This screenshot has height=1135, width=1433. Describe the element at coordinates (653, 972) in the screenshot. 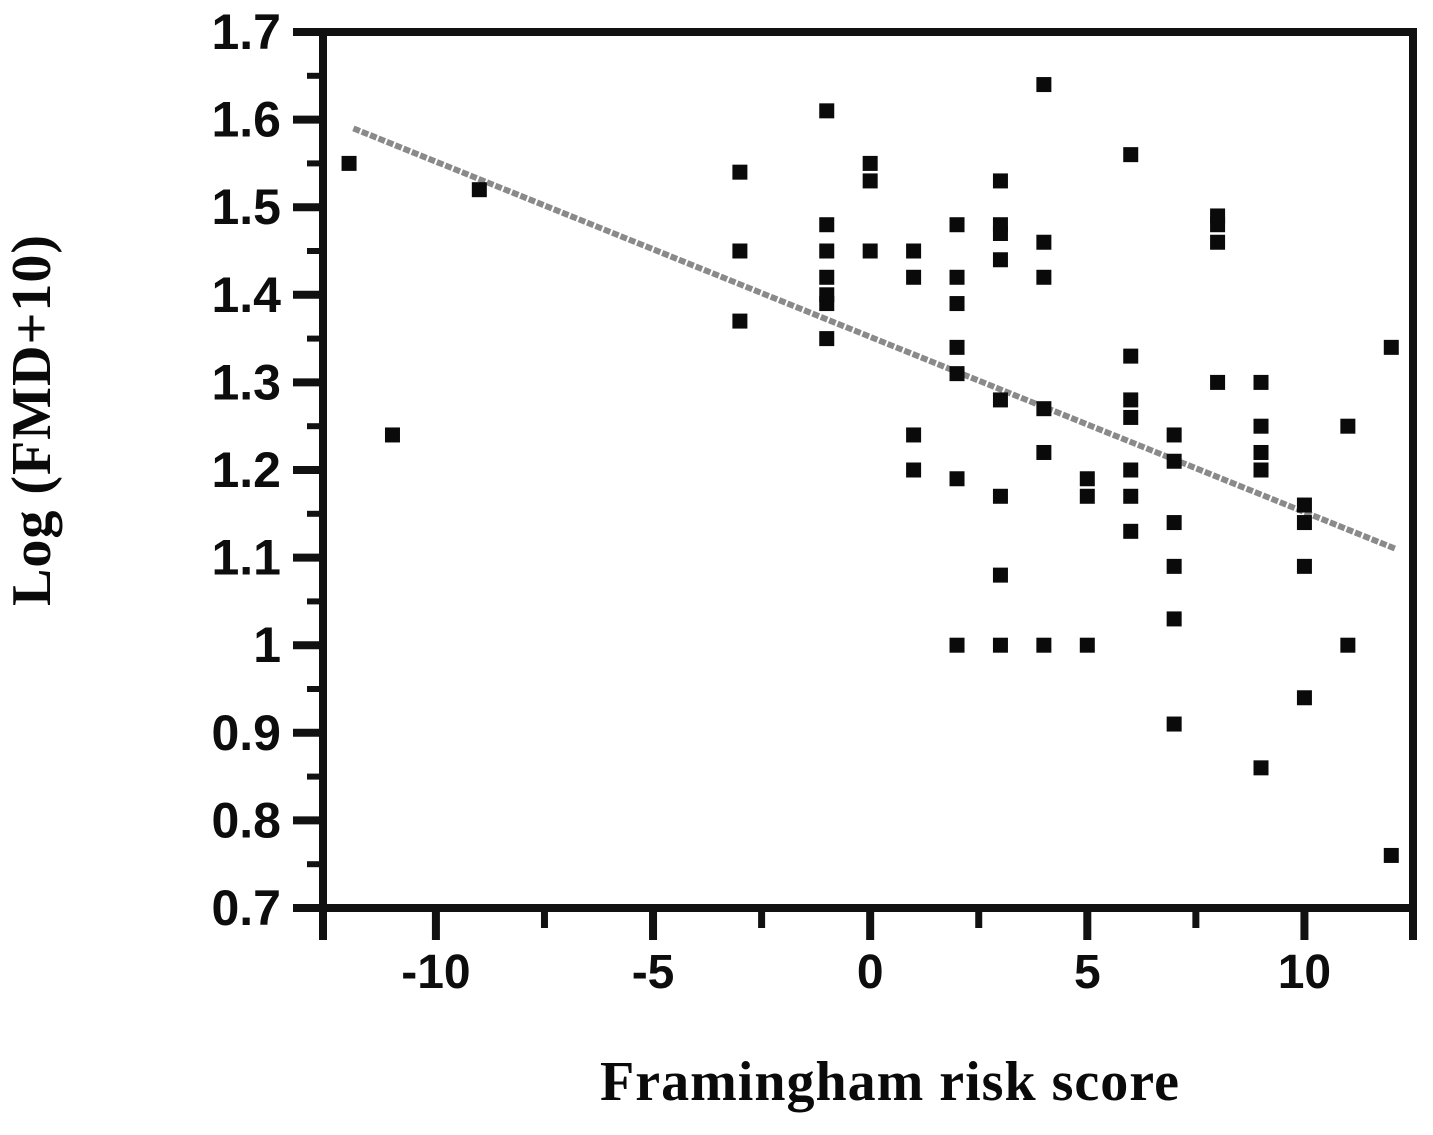

I see `x-tick-label: -5` at that location.